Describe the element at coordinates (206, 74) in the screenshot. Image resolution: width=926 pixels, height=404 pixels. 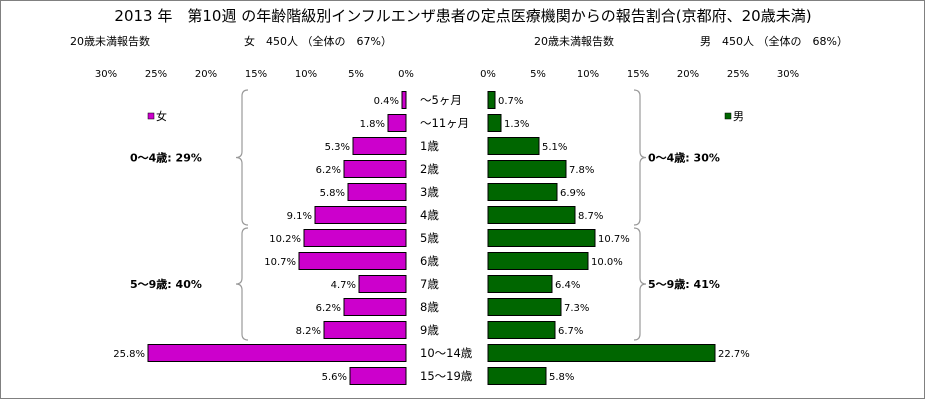
I see `left-tick-label: 20%` at that location.